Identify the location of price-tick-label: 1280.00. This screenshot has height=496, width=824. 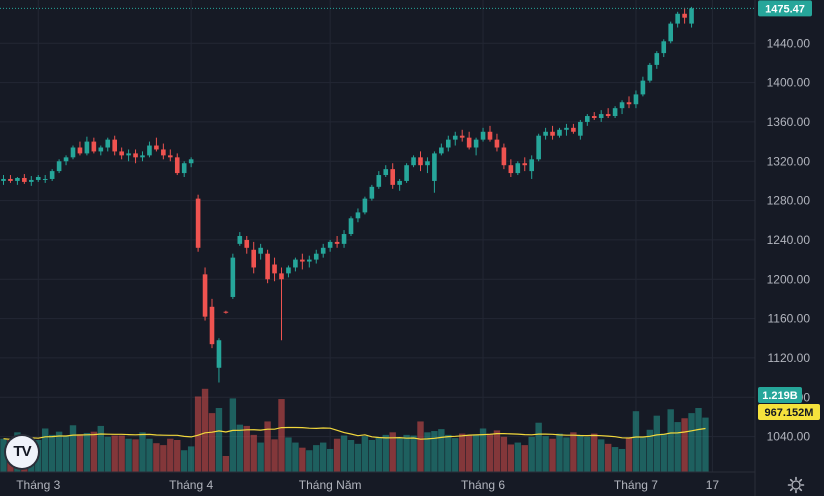
(789, 201).